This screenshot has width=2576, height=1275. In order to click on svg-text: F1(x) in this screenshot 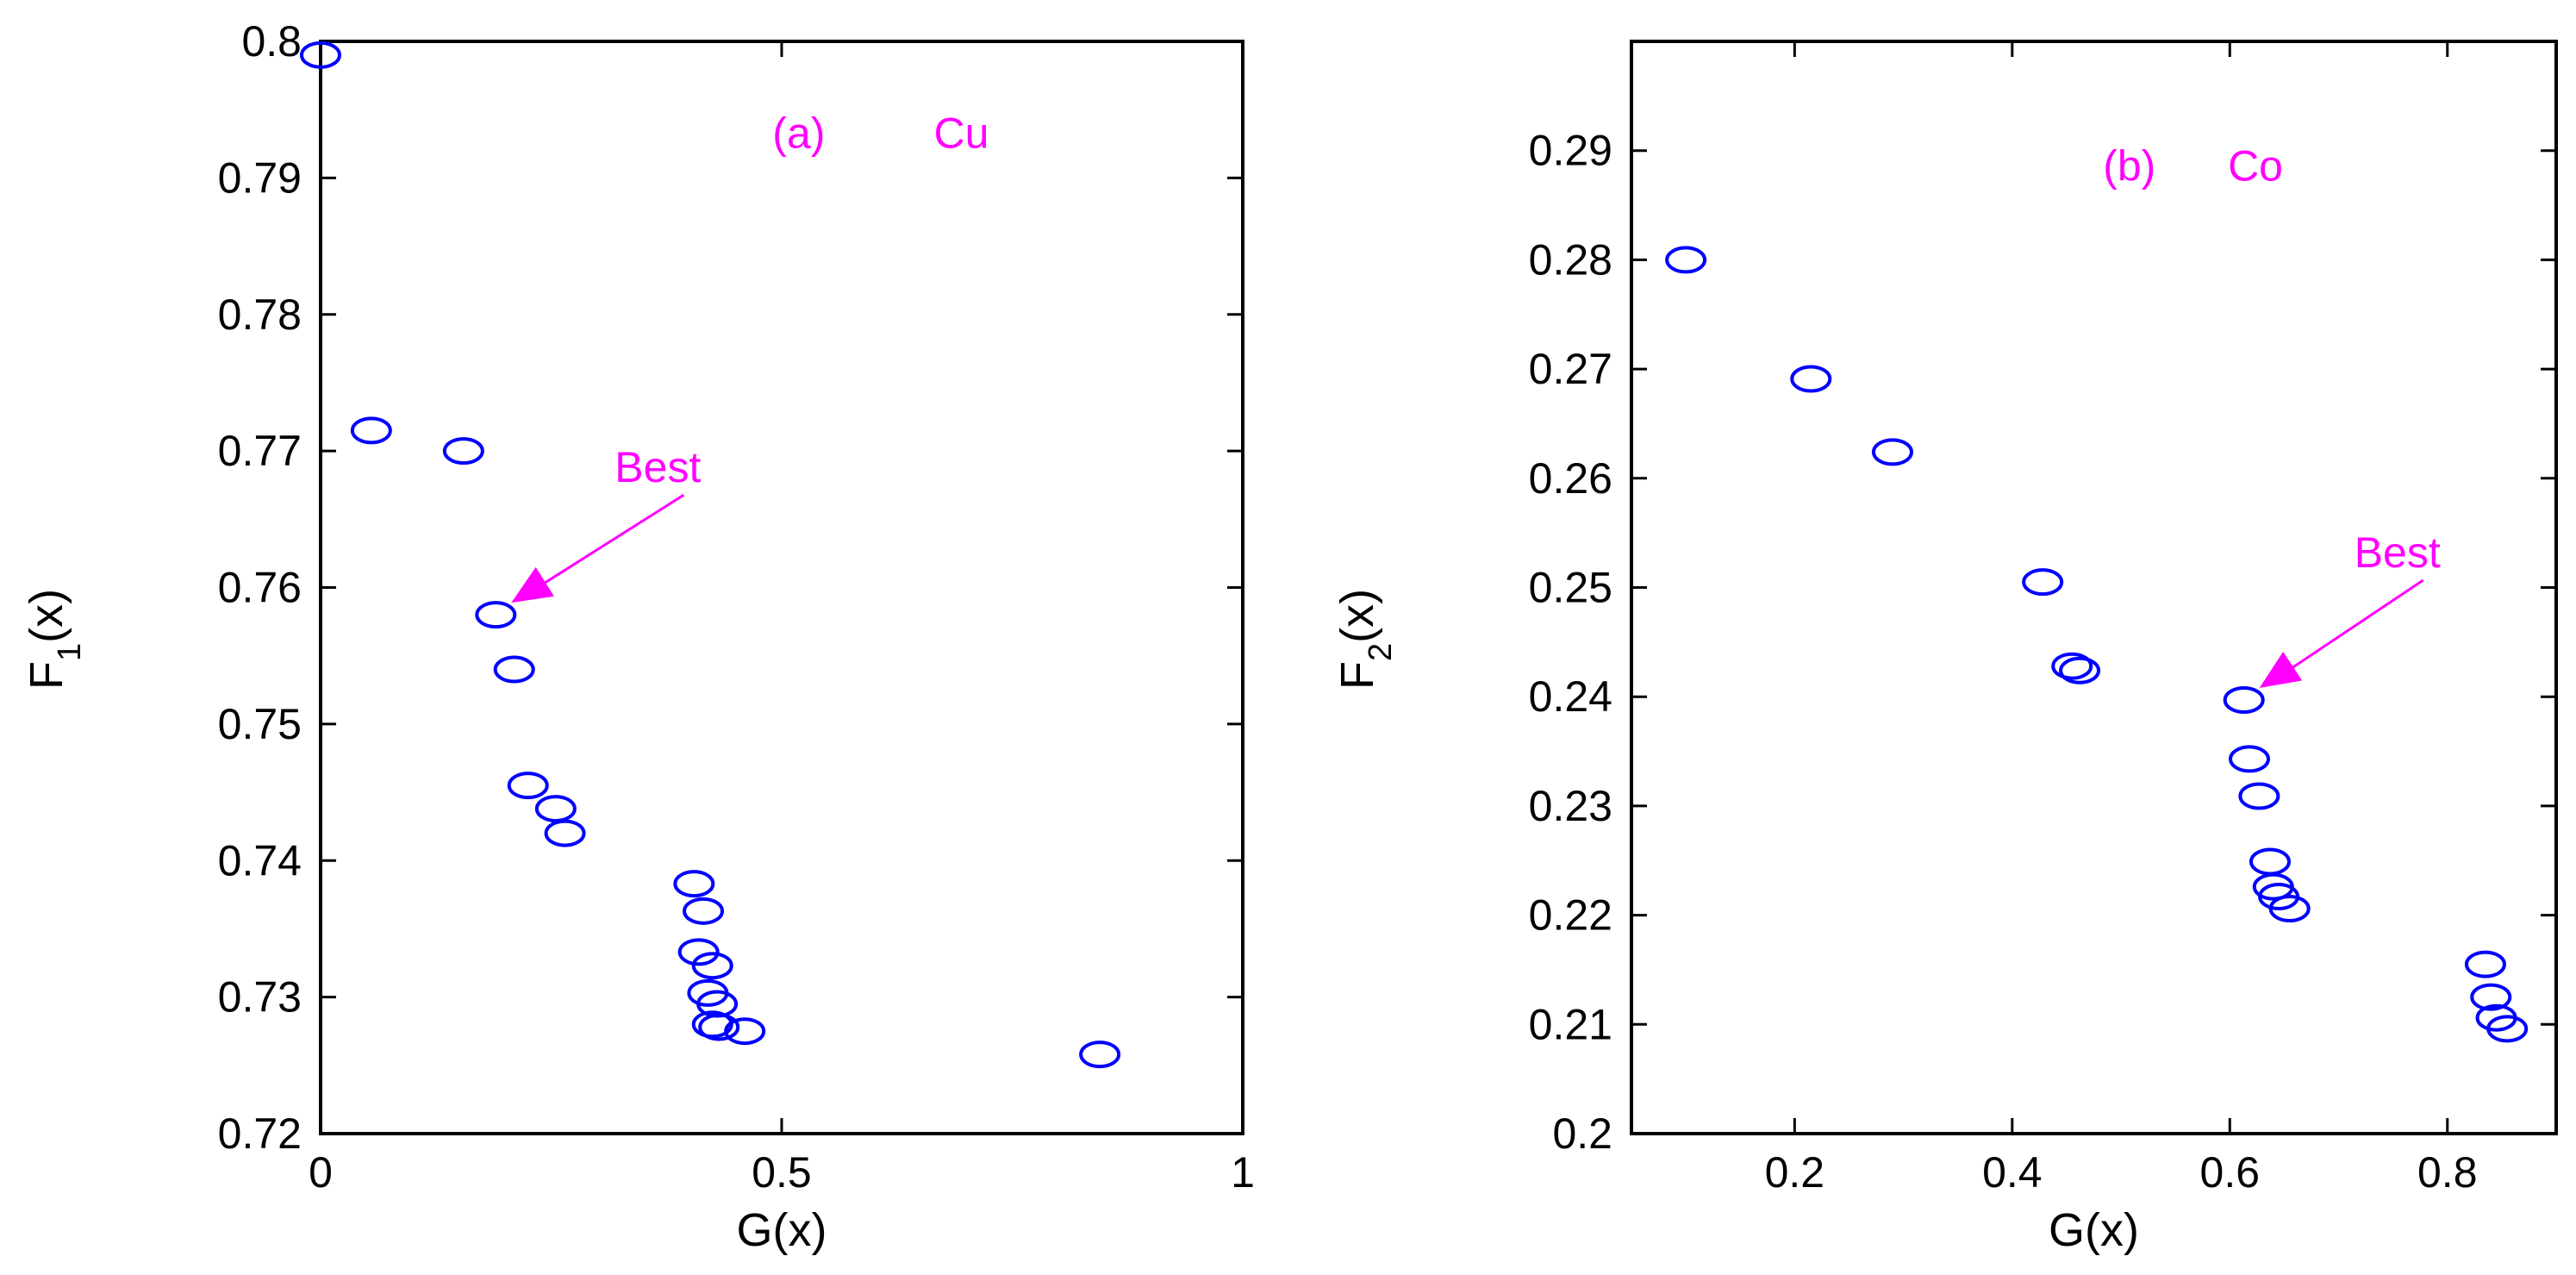, I will do `click(54, 639)`.